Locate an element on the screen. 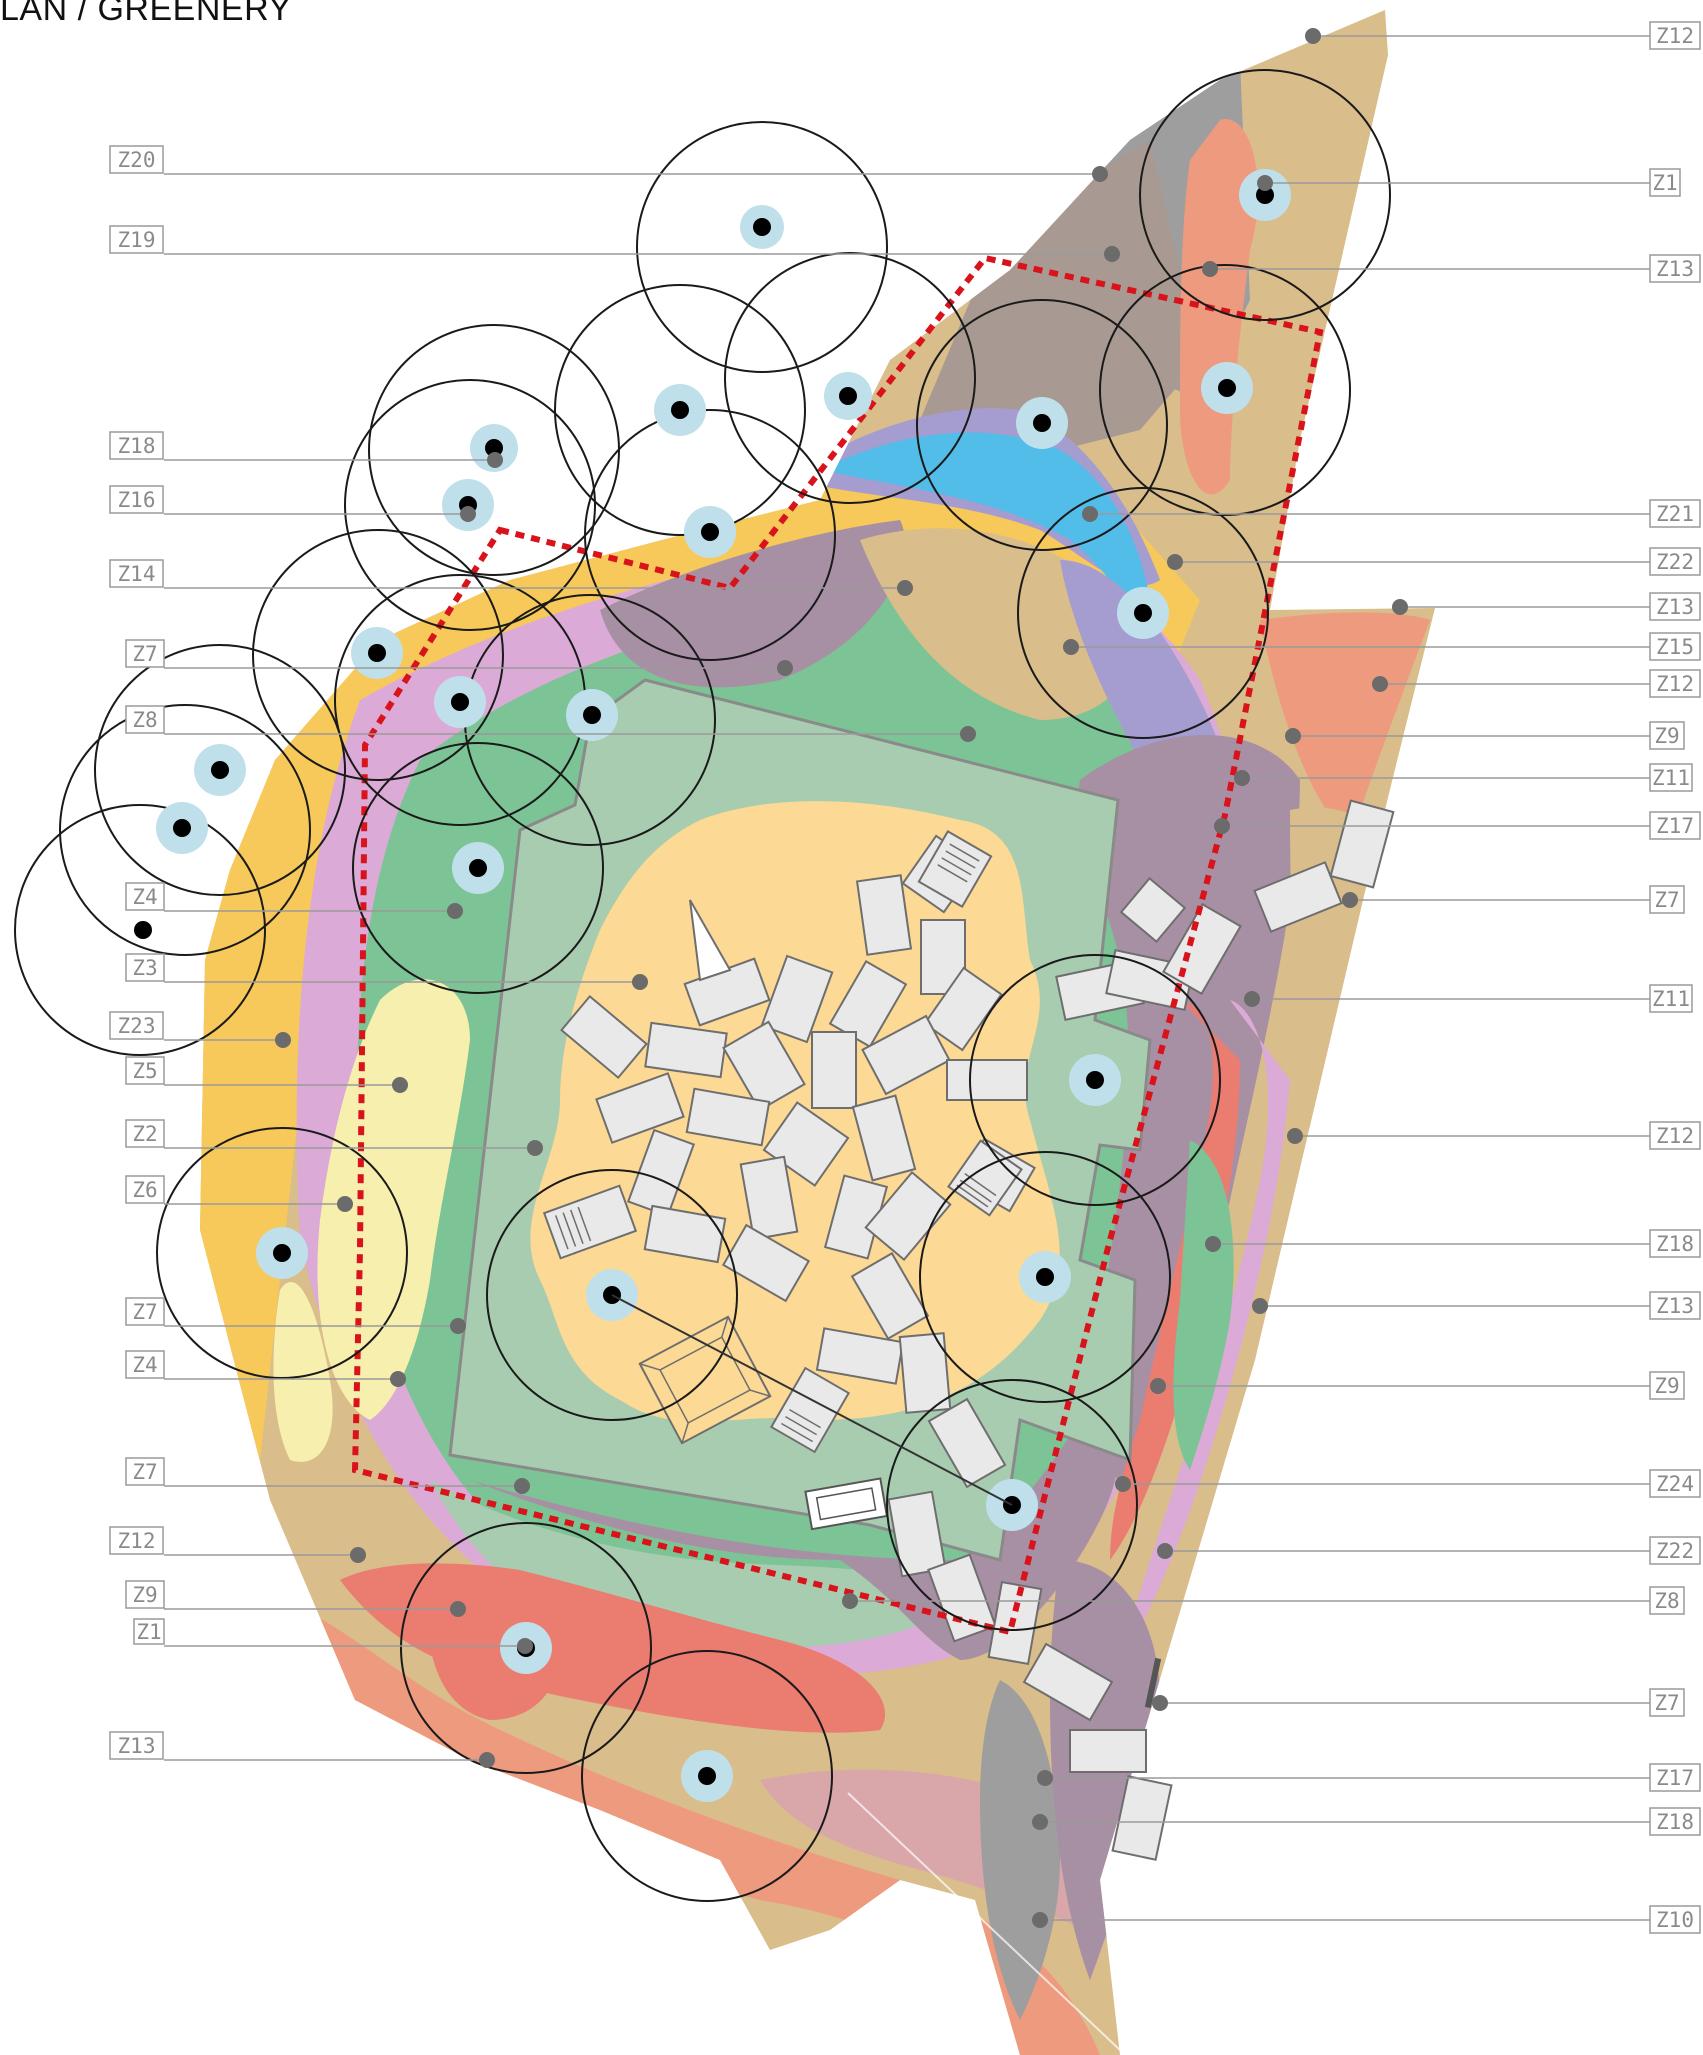  zone-tag-label: Z19 is located at coordinates (137, 240).